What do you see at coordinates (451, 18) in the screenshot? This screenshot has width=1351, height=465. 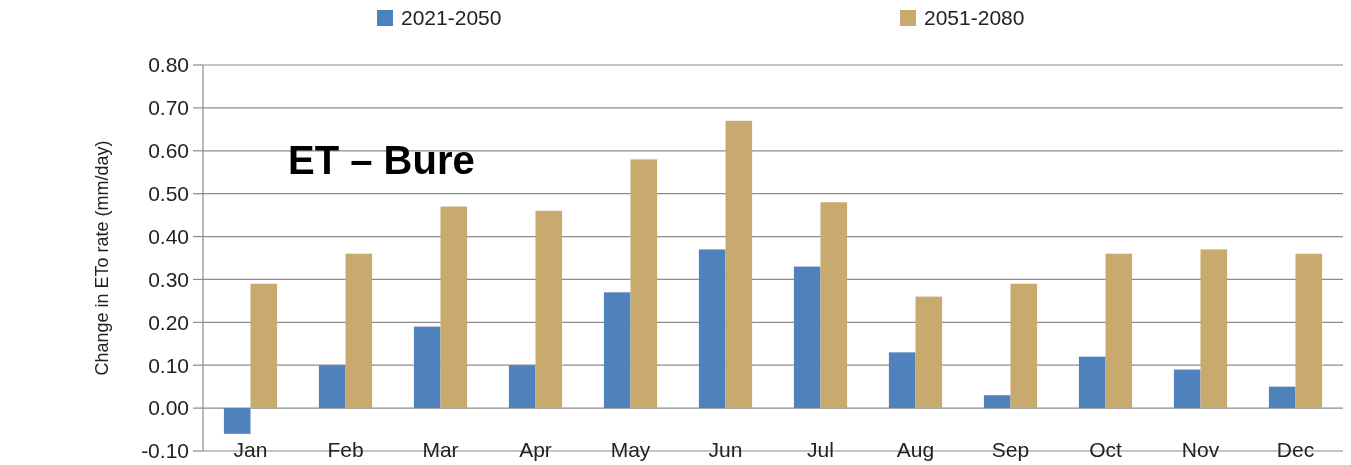 I see `legend-label: 2021-2050` at bounding box center [451, 18].